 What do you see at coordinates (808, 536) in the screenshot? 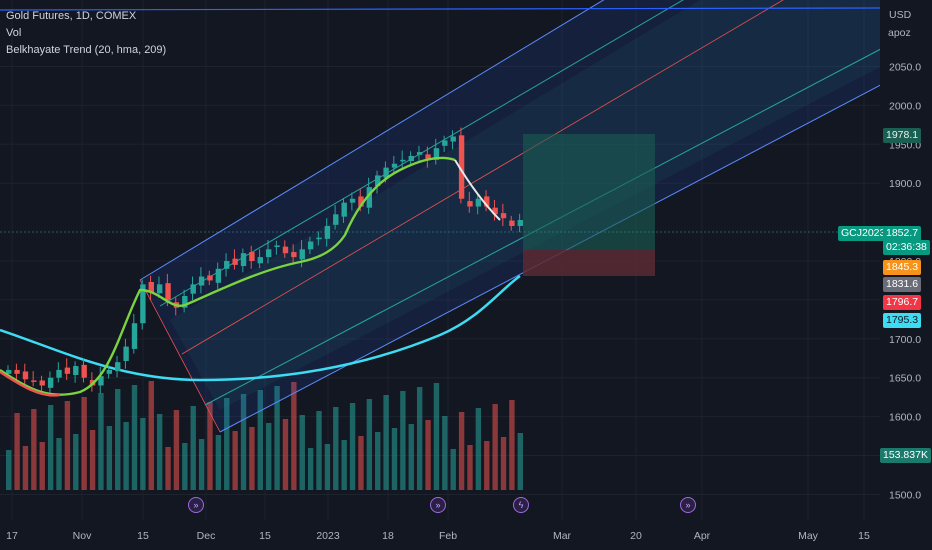
I see `time-tick-label: May` at bounding box center [808, 536].